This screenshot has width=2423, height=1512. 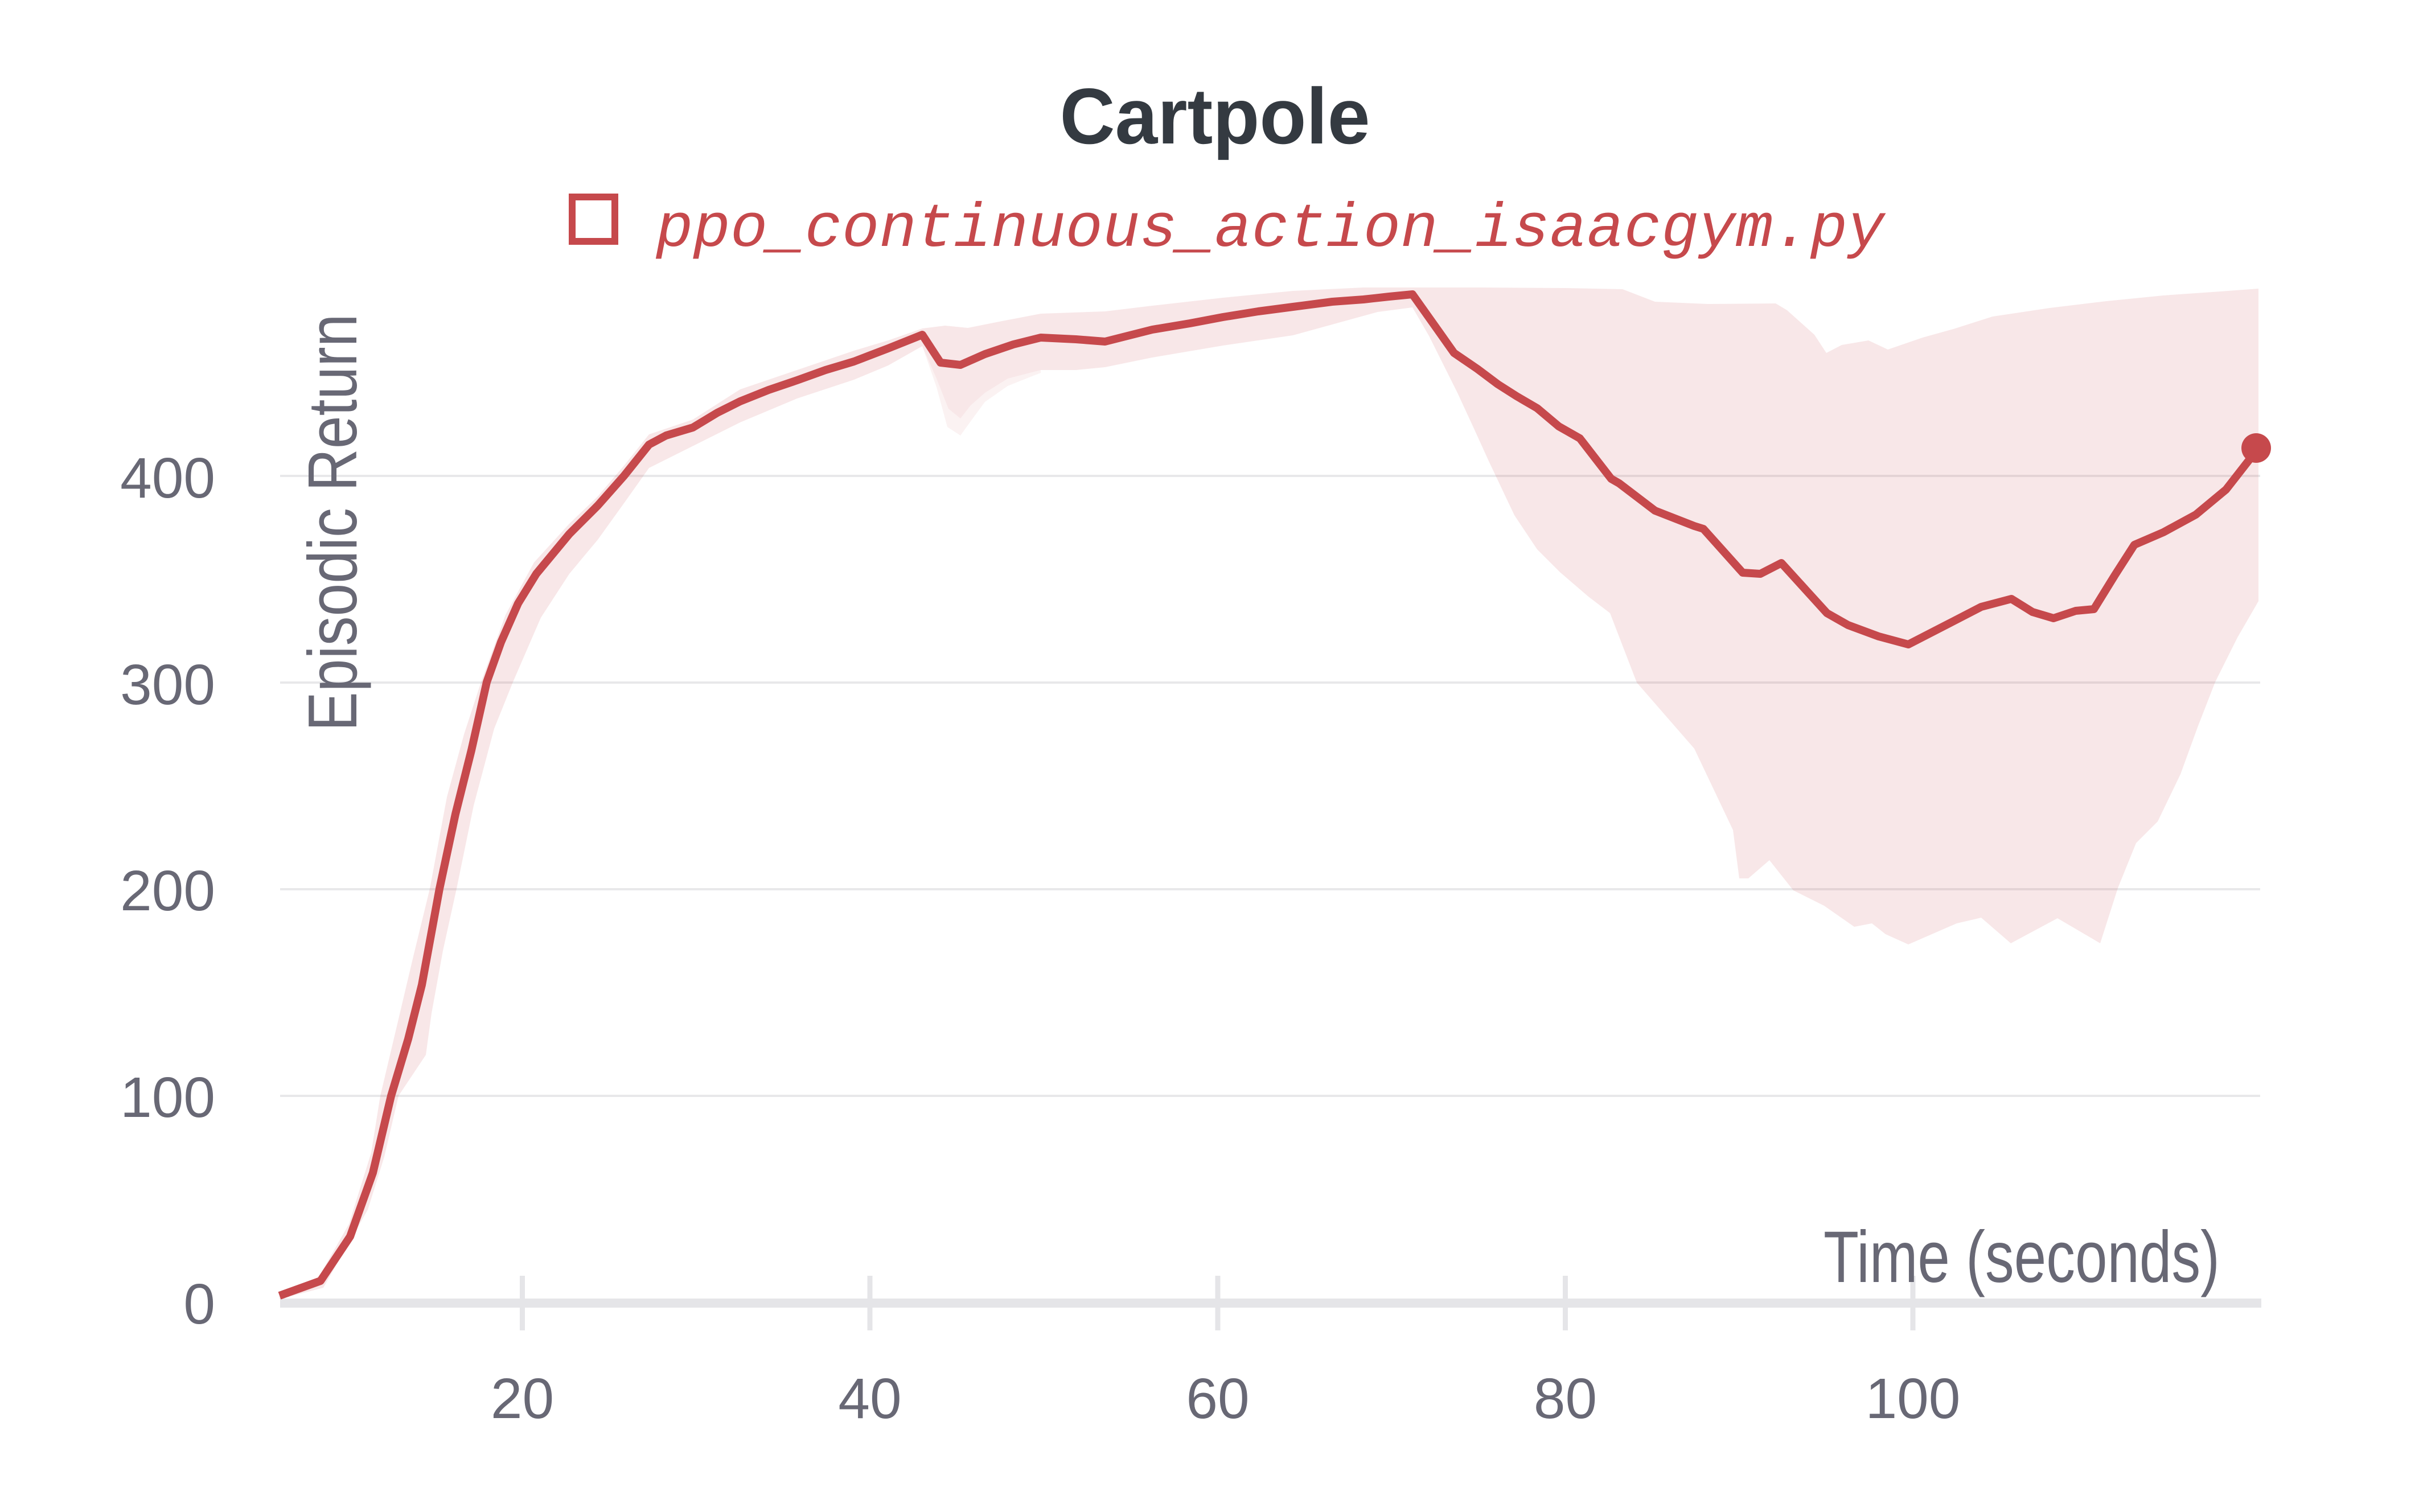 I want to click on svg-text: Cartpole, so click(x=1215, y=116).